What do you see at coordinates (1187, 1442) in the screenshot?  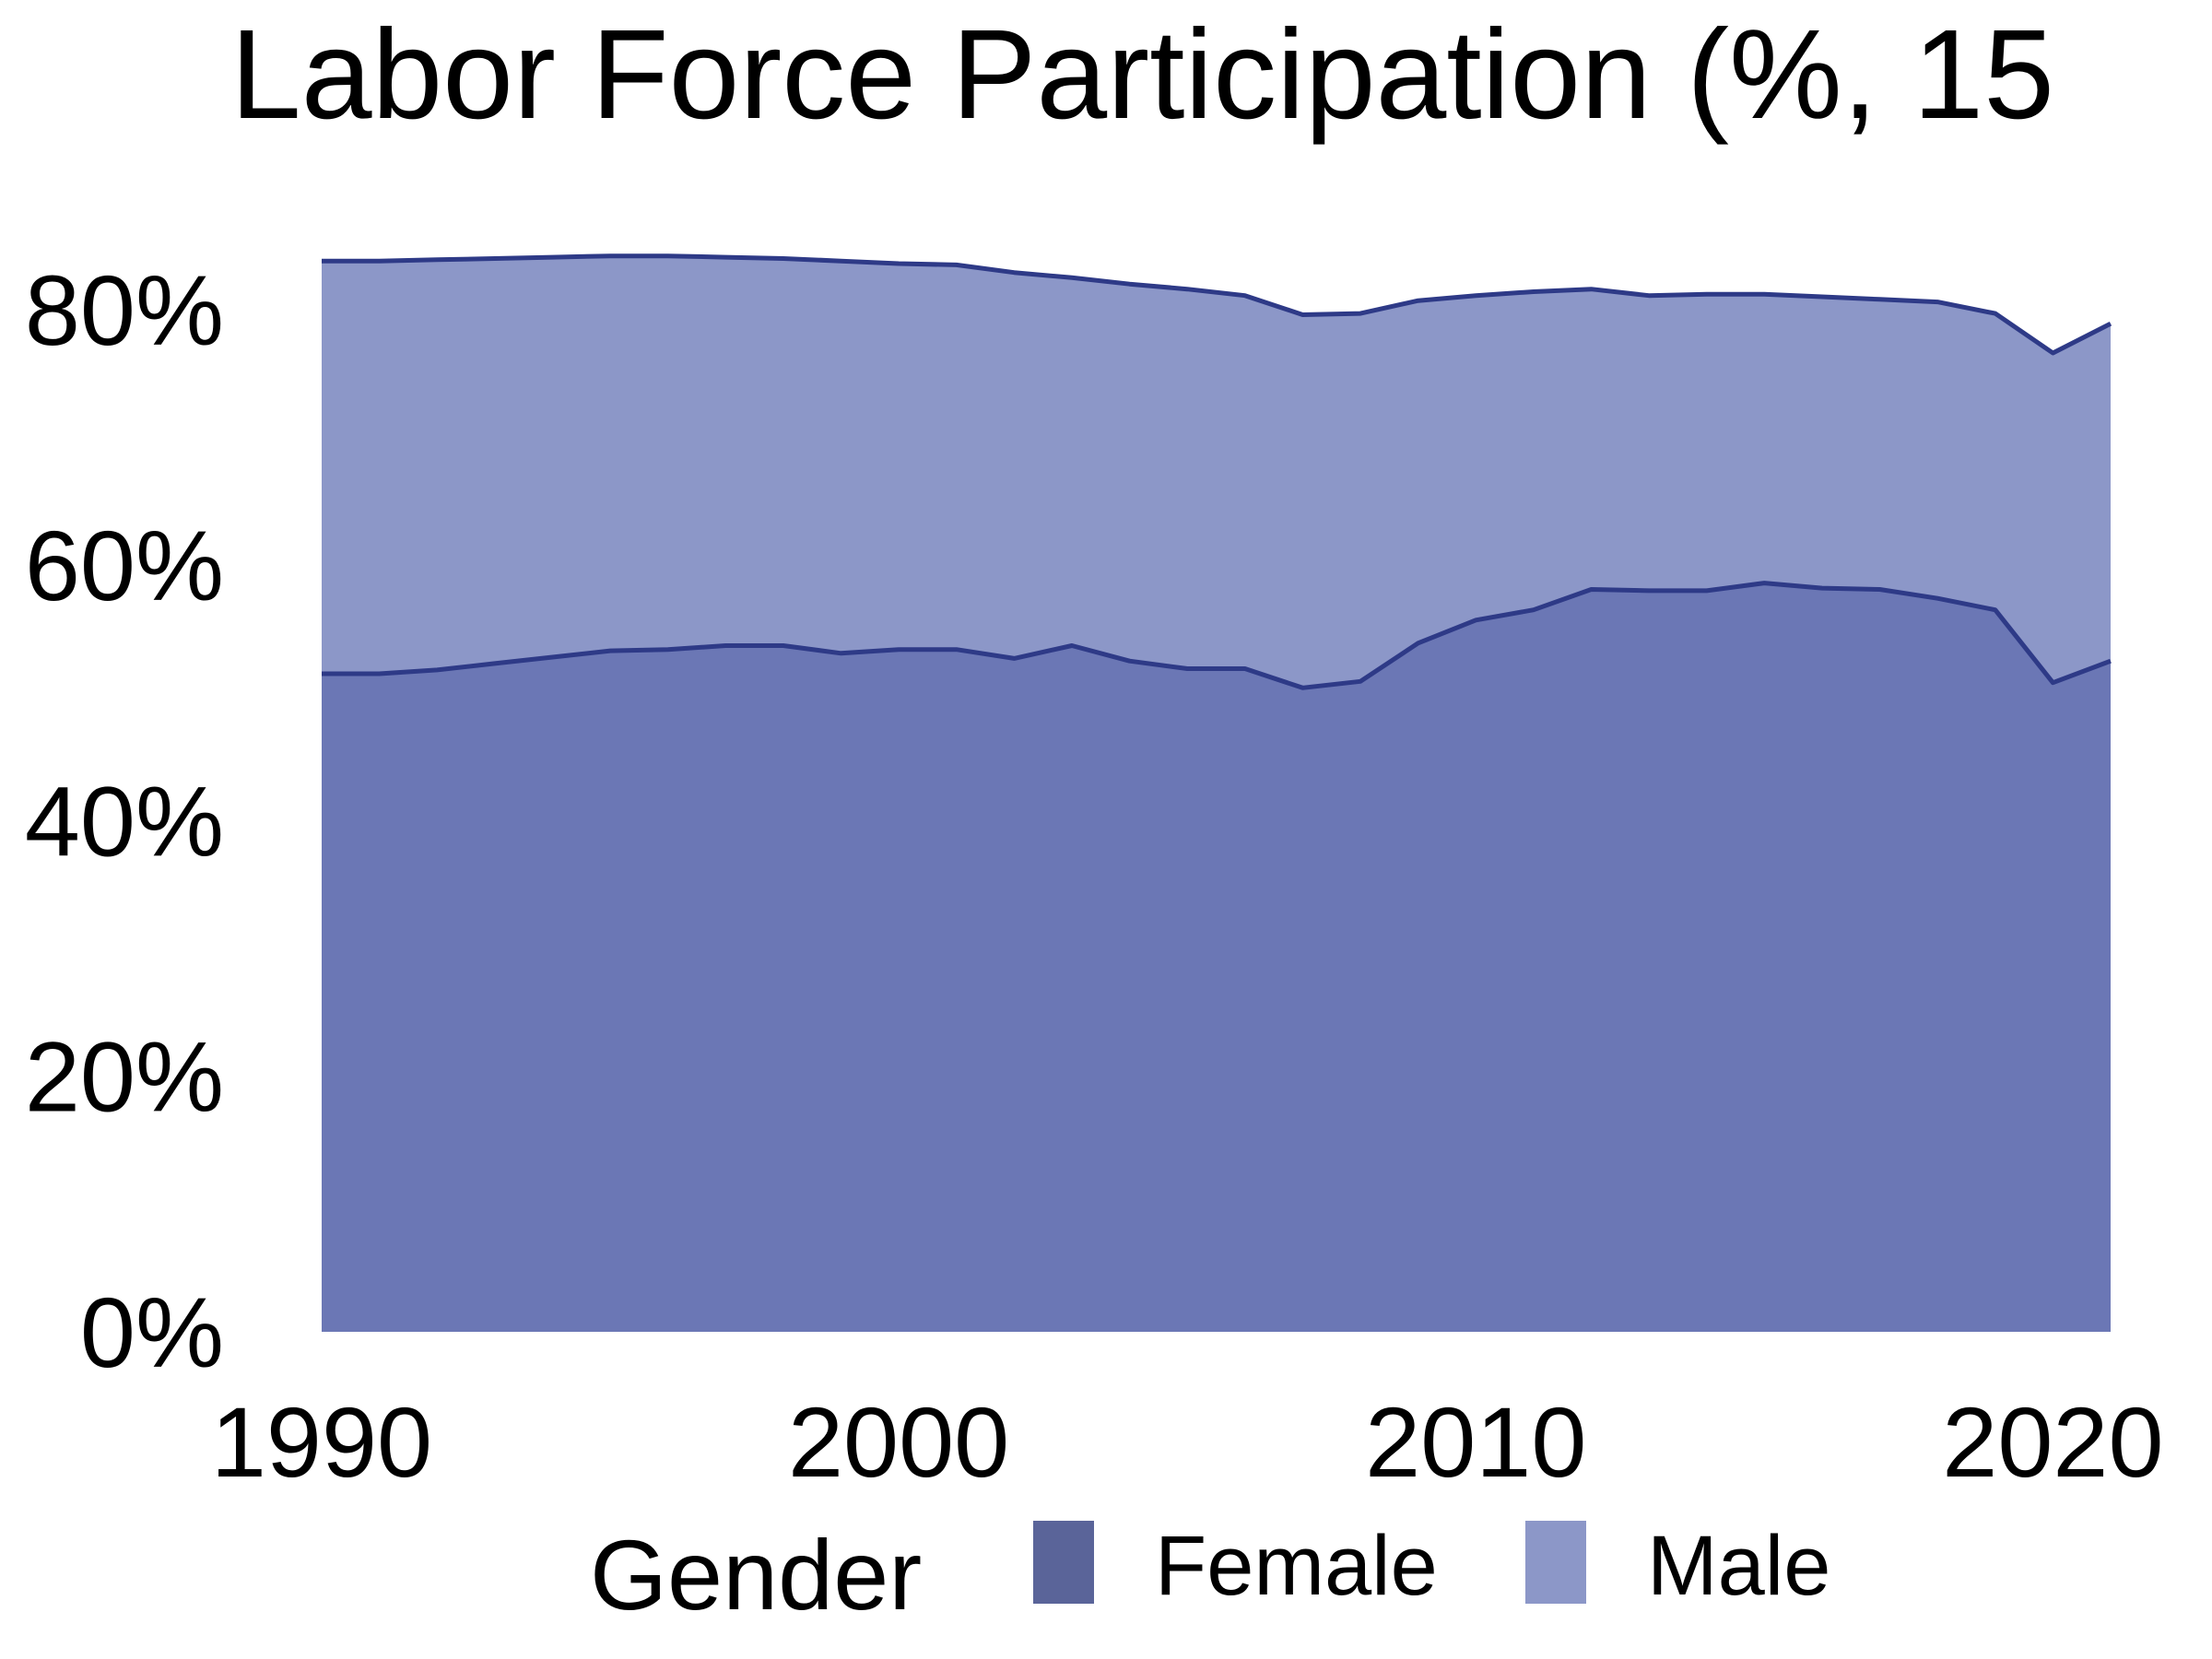 I see `x-axis: 1990 2000 2010 2020` at bounding box center [1187, 1442].